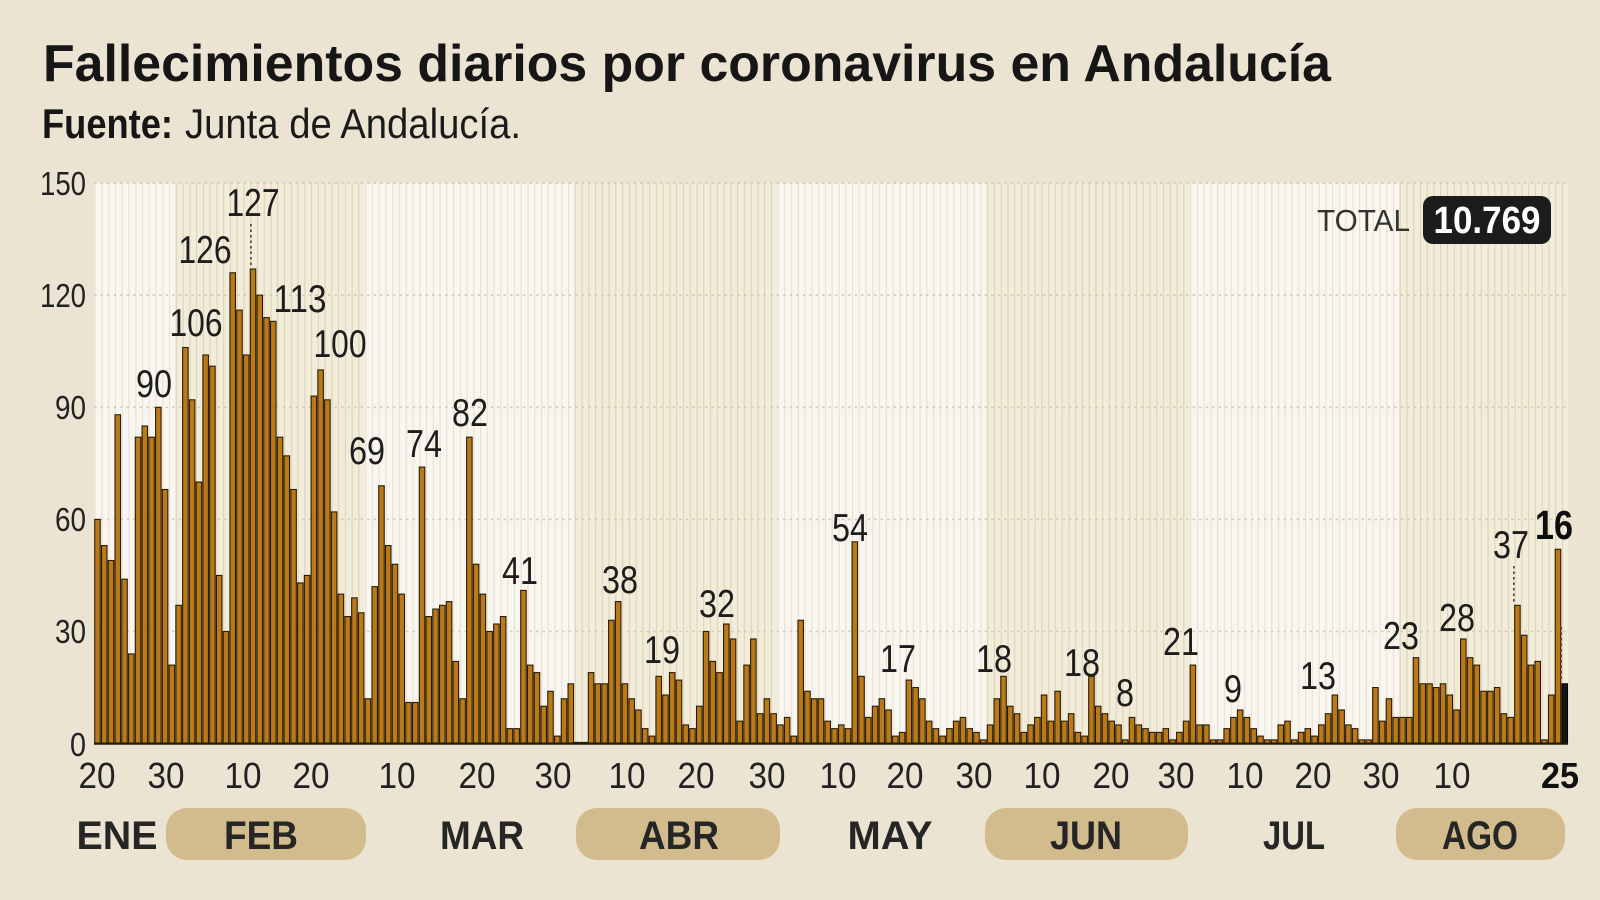 The height and width of the screenshot is (900, 1600). What do you see at coordinates (890, 836) in the screenshot?
I see `svg-text: MAY` at bounding box center [890, 836].